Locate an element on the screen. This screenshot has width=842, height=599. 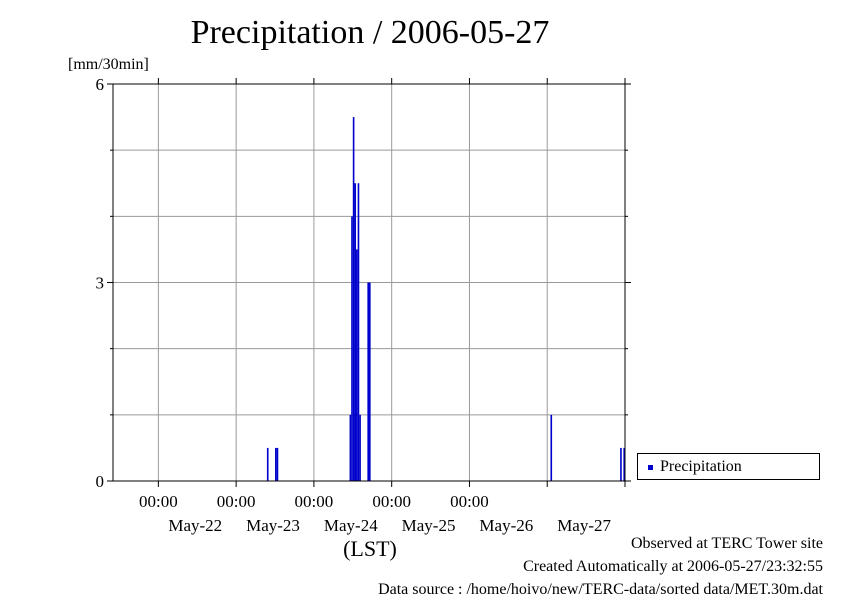
chart-title: Precipitation / 2006-05-27 is located at coordinates (370, 32).